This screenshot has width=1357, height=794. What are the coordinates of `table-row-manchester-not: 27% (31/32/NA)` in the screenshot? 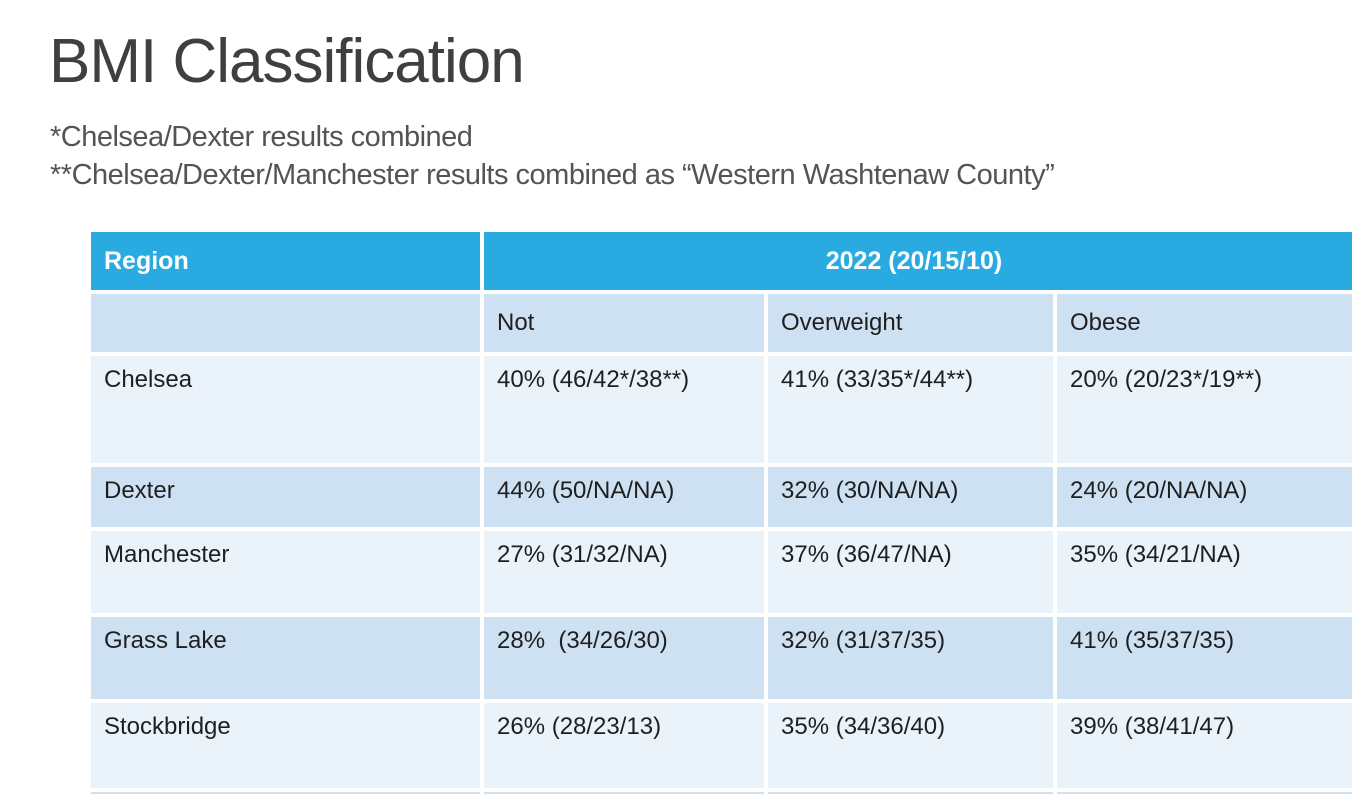 It's located at (624, 572).